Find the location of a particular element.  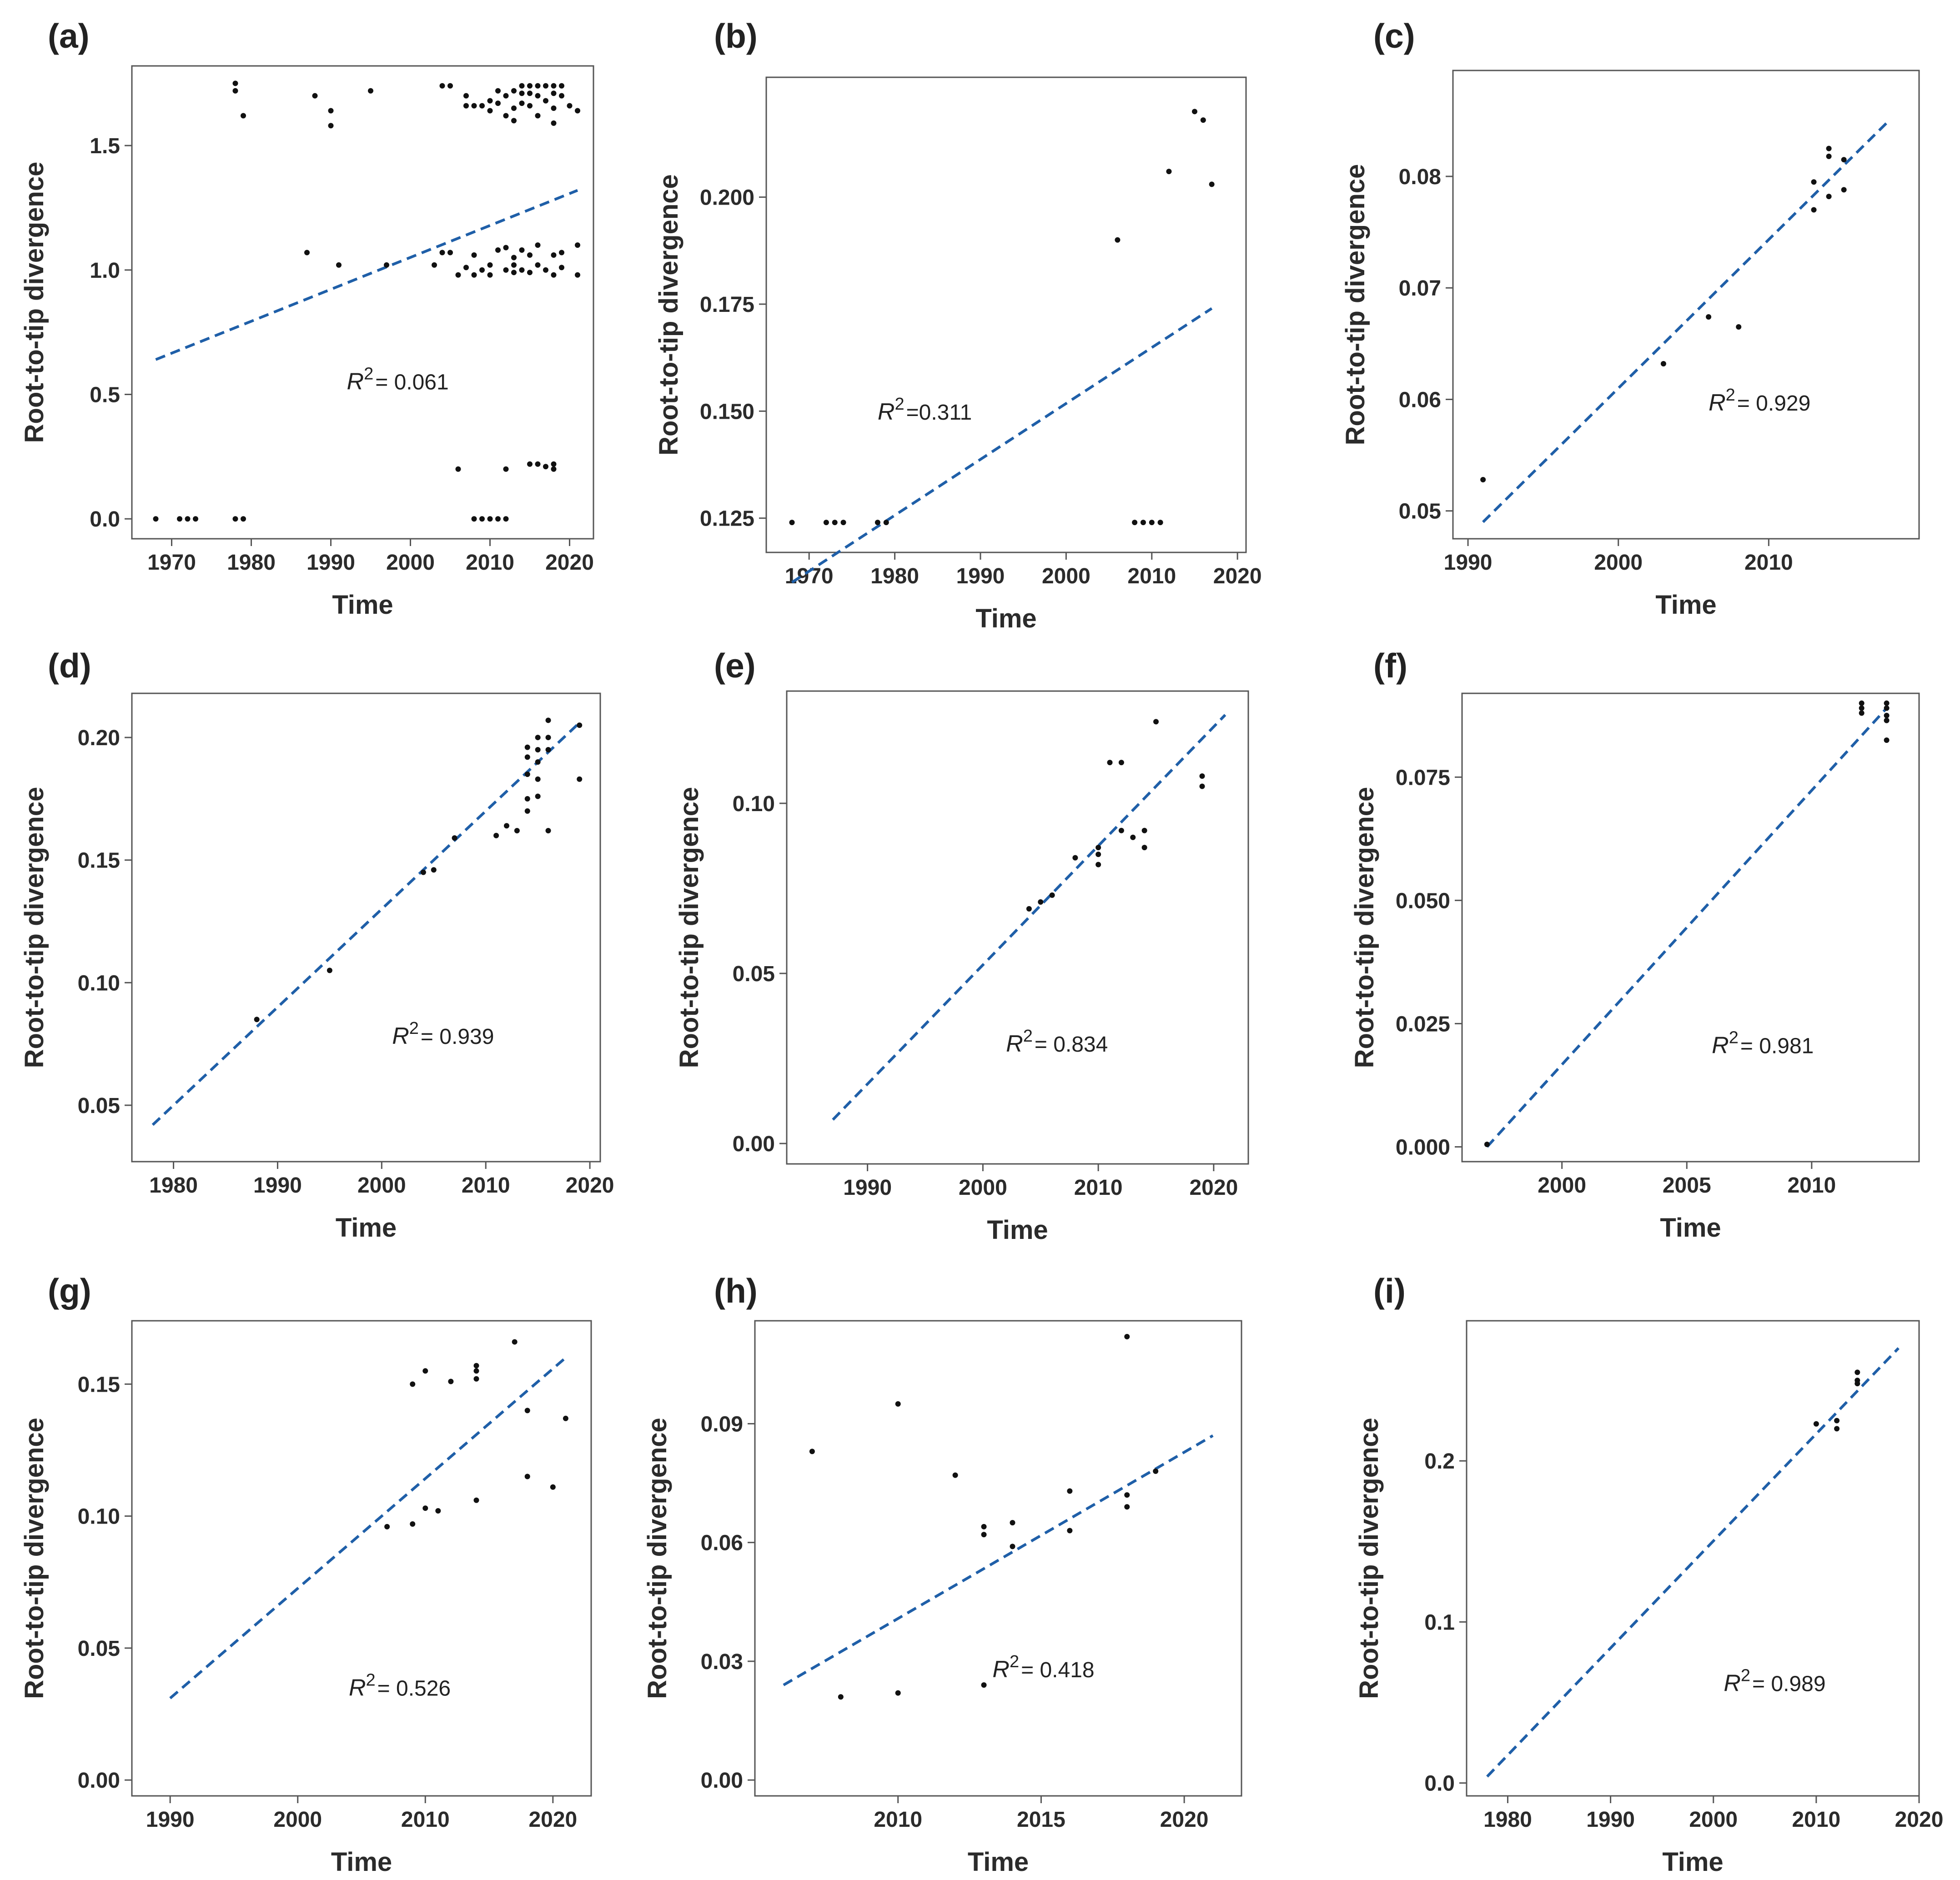

x-tick-label: 1980 is located at coordinates (251, 563).